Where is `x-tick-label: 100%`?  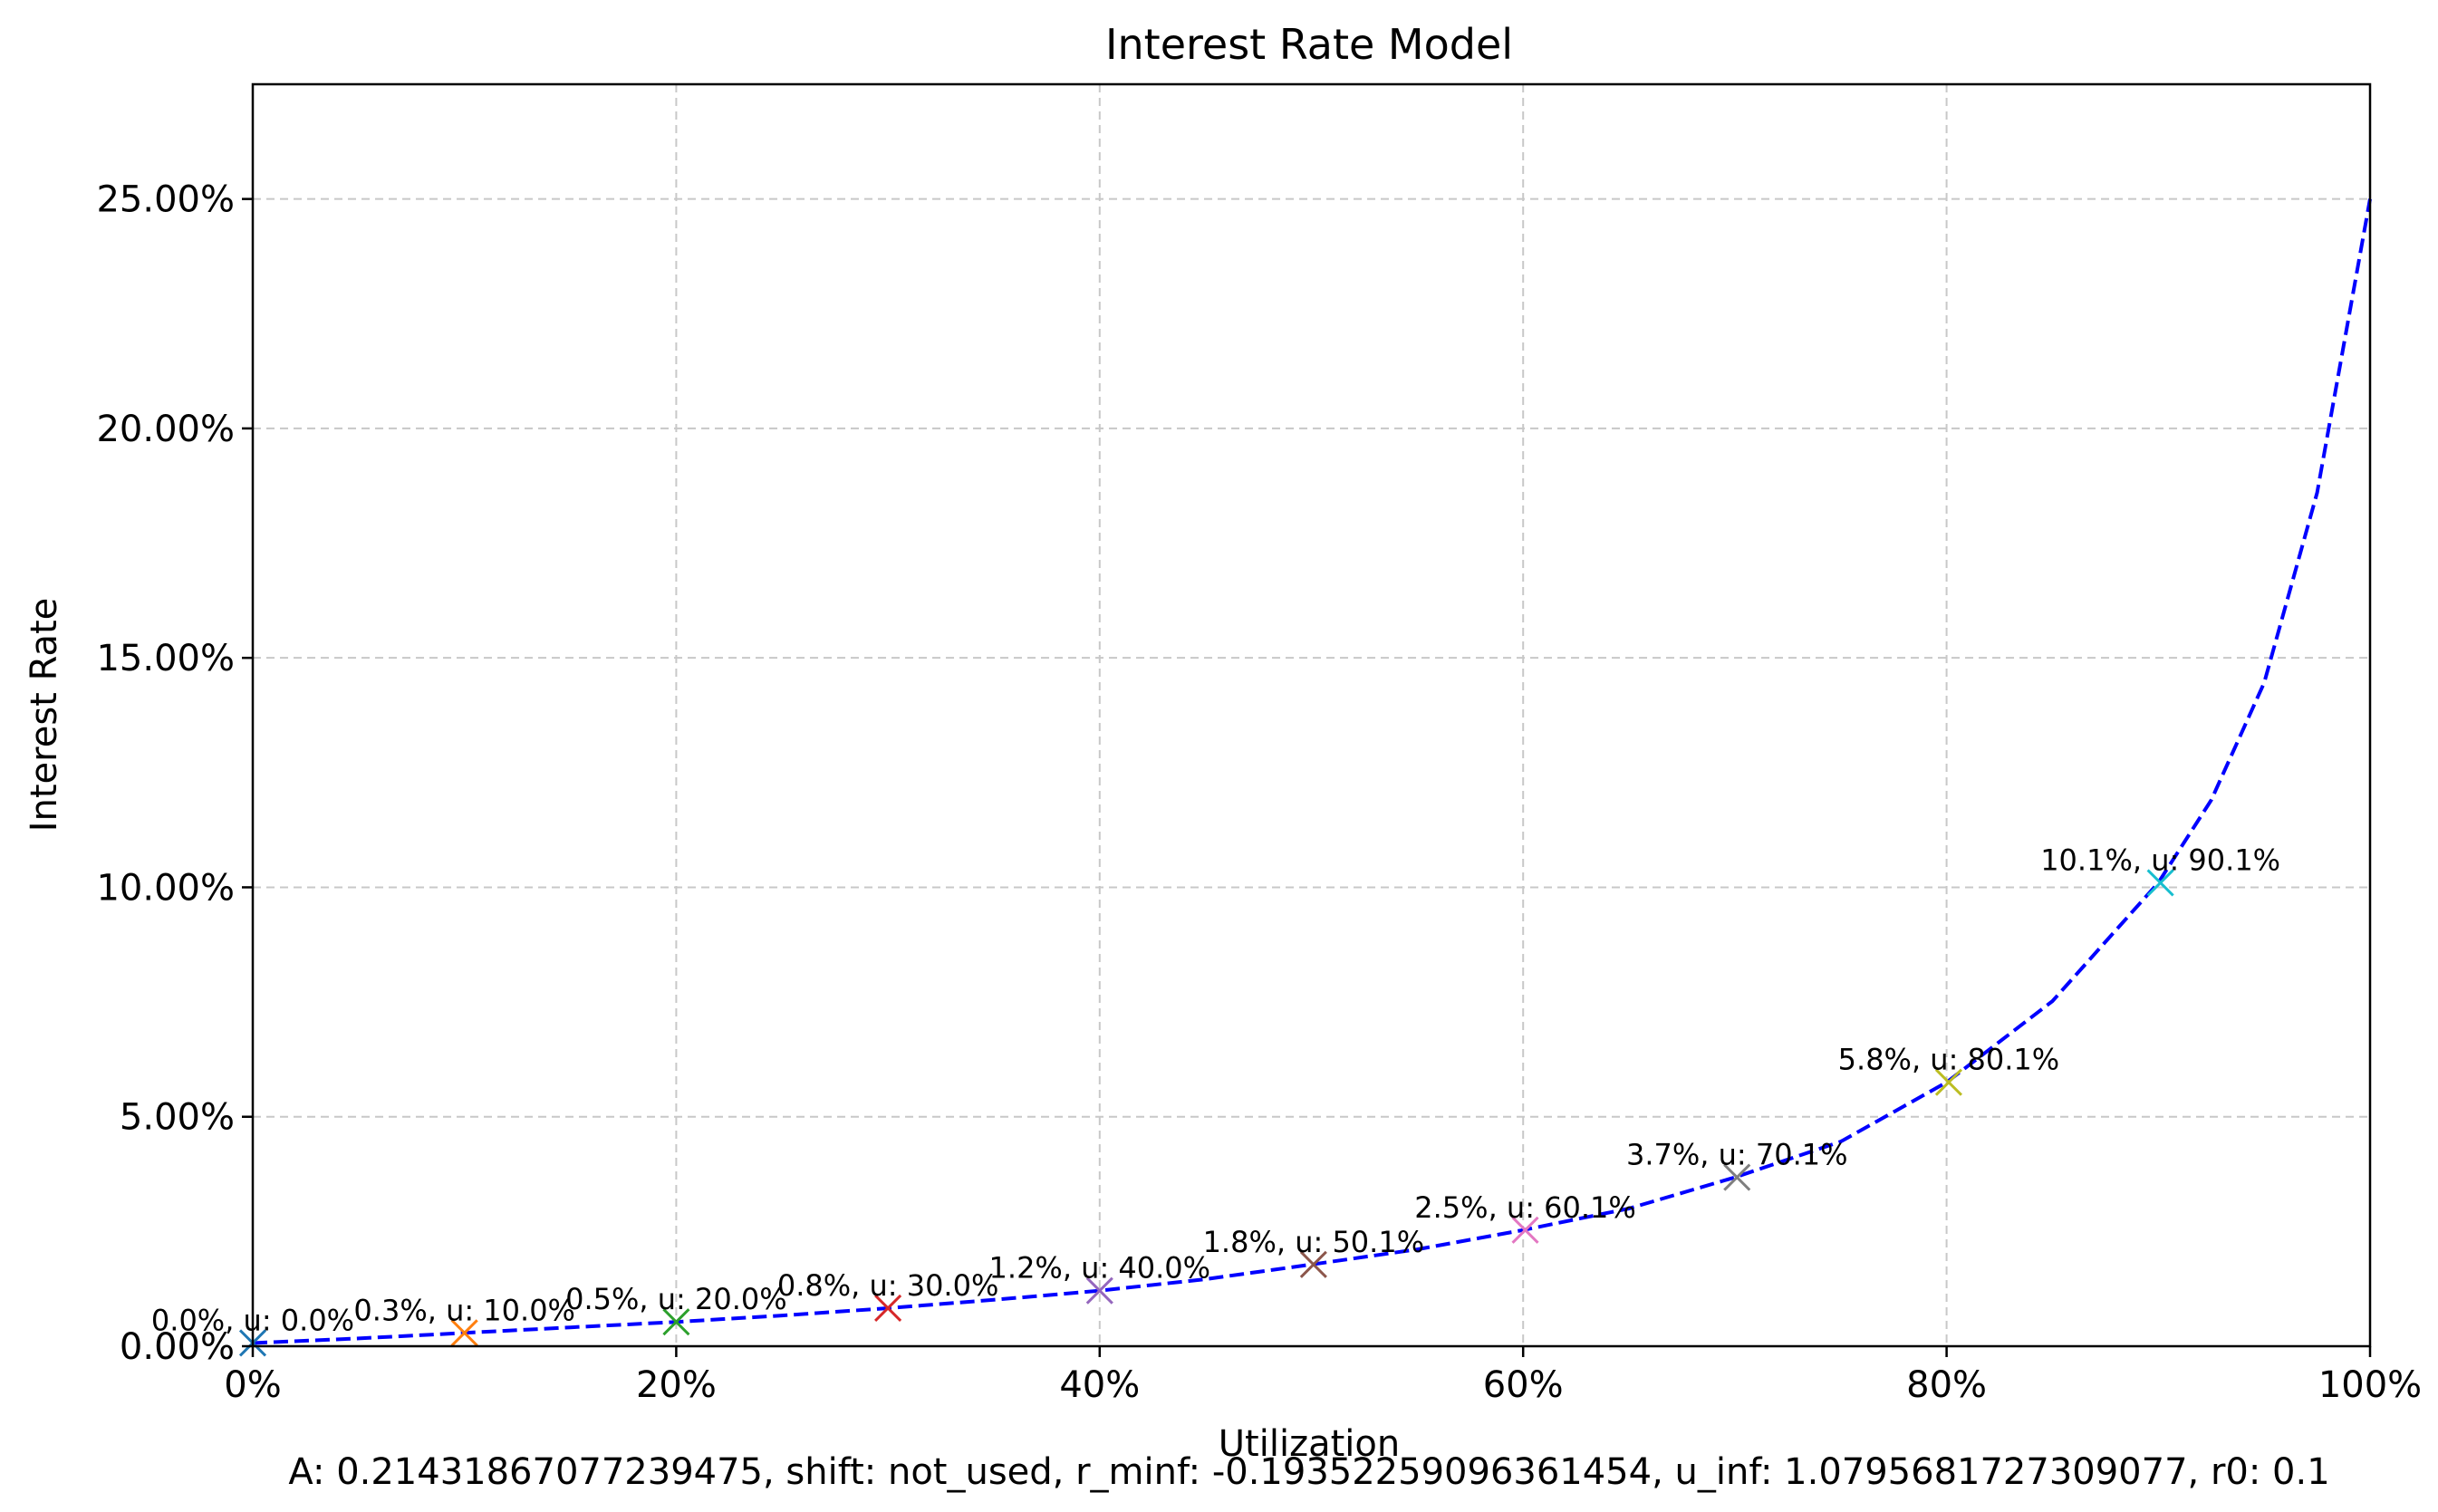 x-tick-label: 100% is located at coordinates (2370, 1385).